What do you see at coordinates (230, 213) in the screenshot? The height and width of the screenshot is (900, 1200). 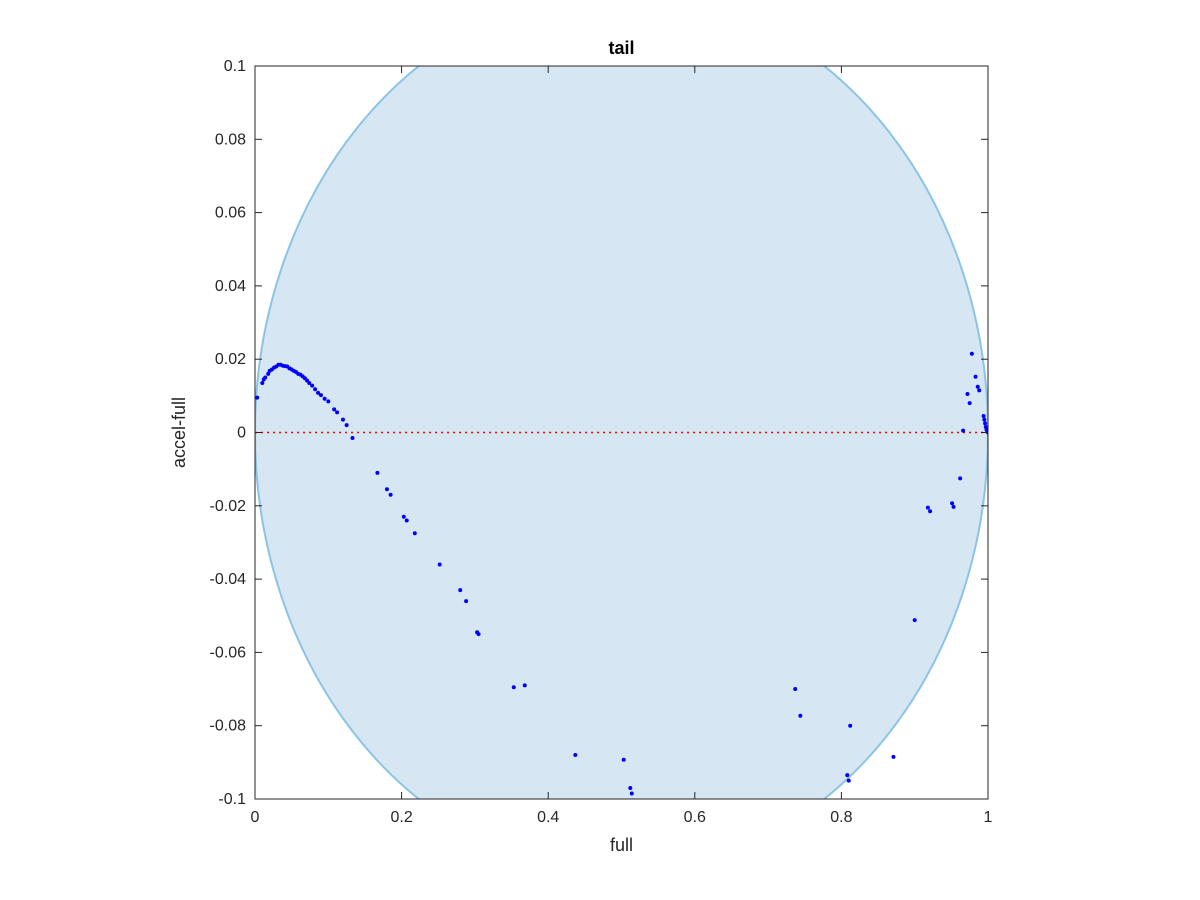 I see `y-tick-label: 0.06` at bounding box center [230, 213].